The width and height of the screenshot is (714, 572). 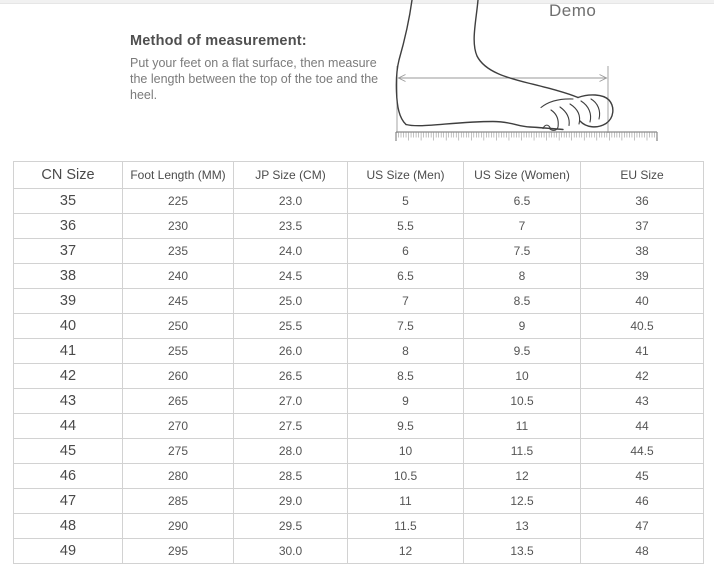 I want to click on table-row: 36 230 23.5 5.5 7 37, so click(x=358, y=226).